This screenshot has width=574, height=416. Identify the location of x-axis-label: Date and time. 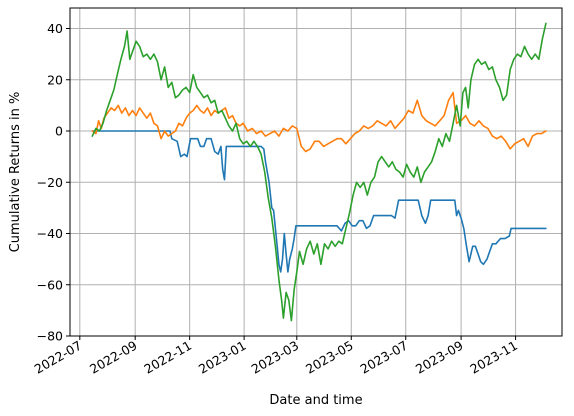
(315, 400).